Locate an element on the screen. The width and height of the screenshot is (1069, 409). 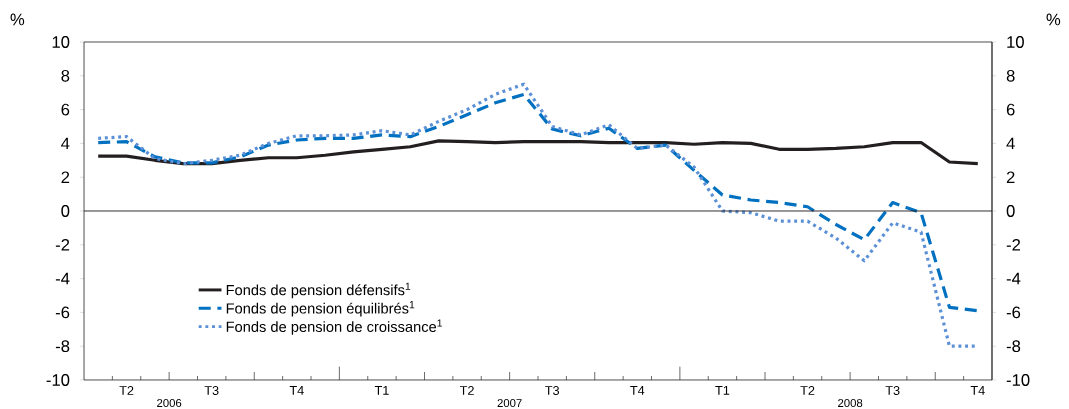
y-tick-label: 10 is located at coordinates (61, 42).